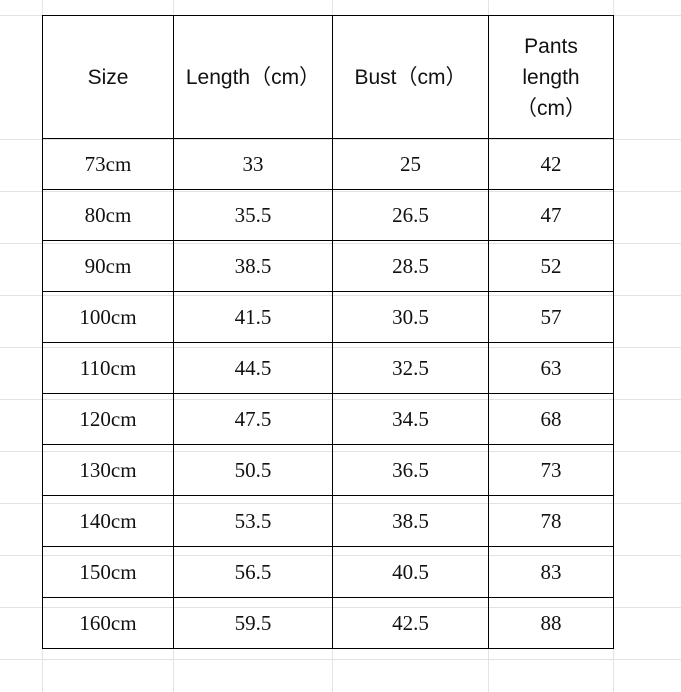 Image resolution: width=681 pixels, height=692 pixels. I want to click on table-row: 130cm 50.5 36.5 73, so click(328, 470).